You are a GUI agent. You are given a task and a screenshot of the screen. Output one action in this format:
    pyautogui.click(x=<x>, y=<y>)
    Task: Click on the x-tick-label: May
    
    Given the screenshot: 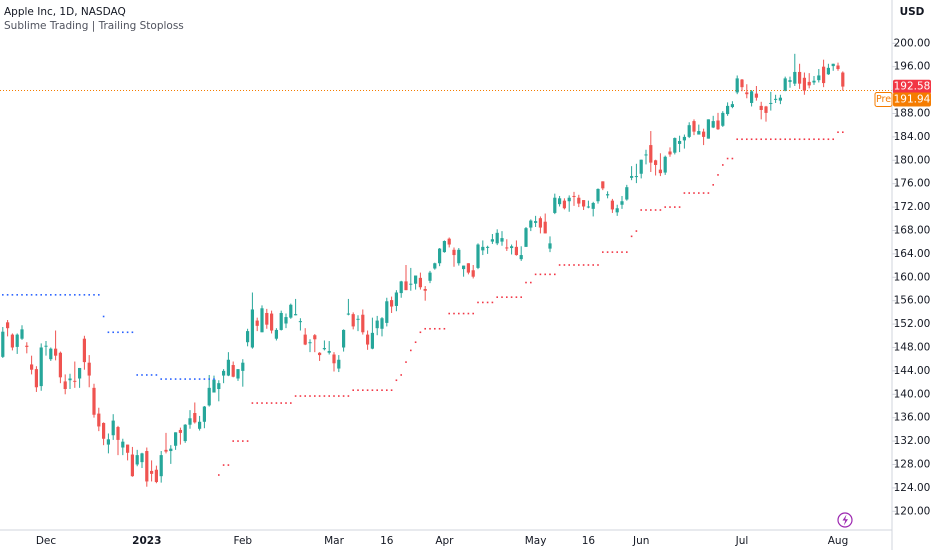 What is the action you would take?
    pyautogui.click(x=536, y=541)
    